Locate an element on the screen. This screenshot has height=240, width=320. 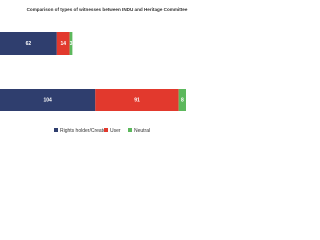
value-label: 3 is located at coordinates (71, 44).